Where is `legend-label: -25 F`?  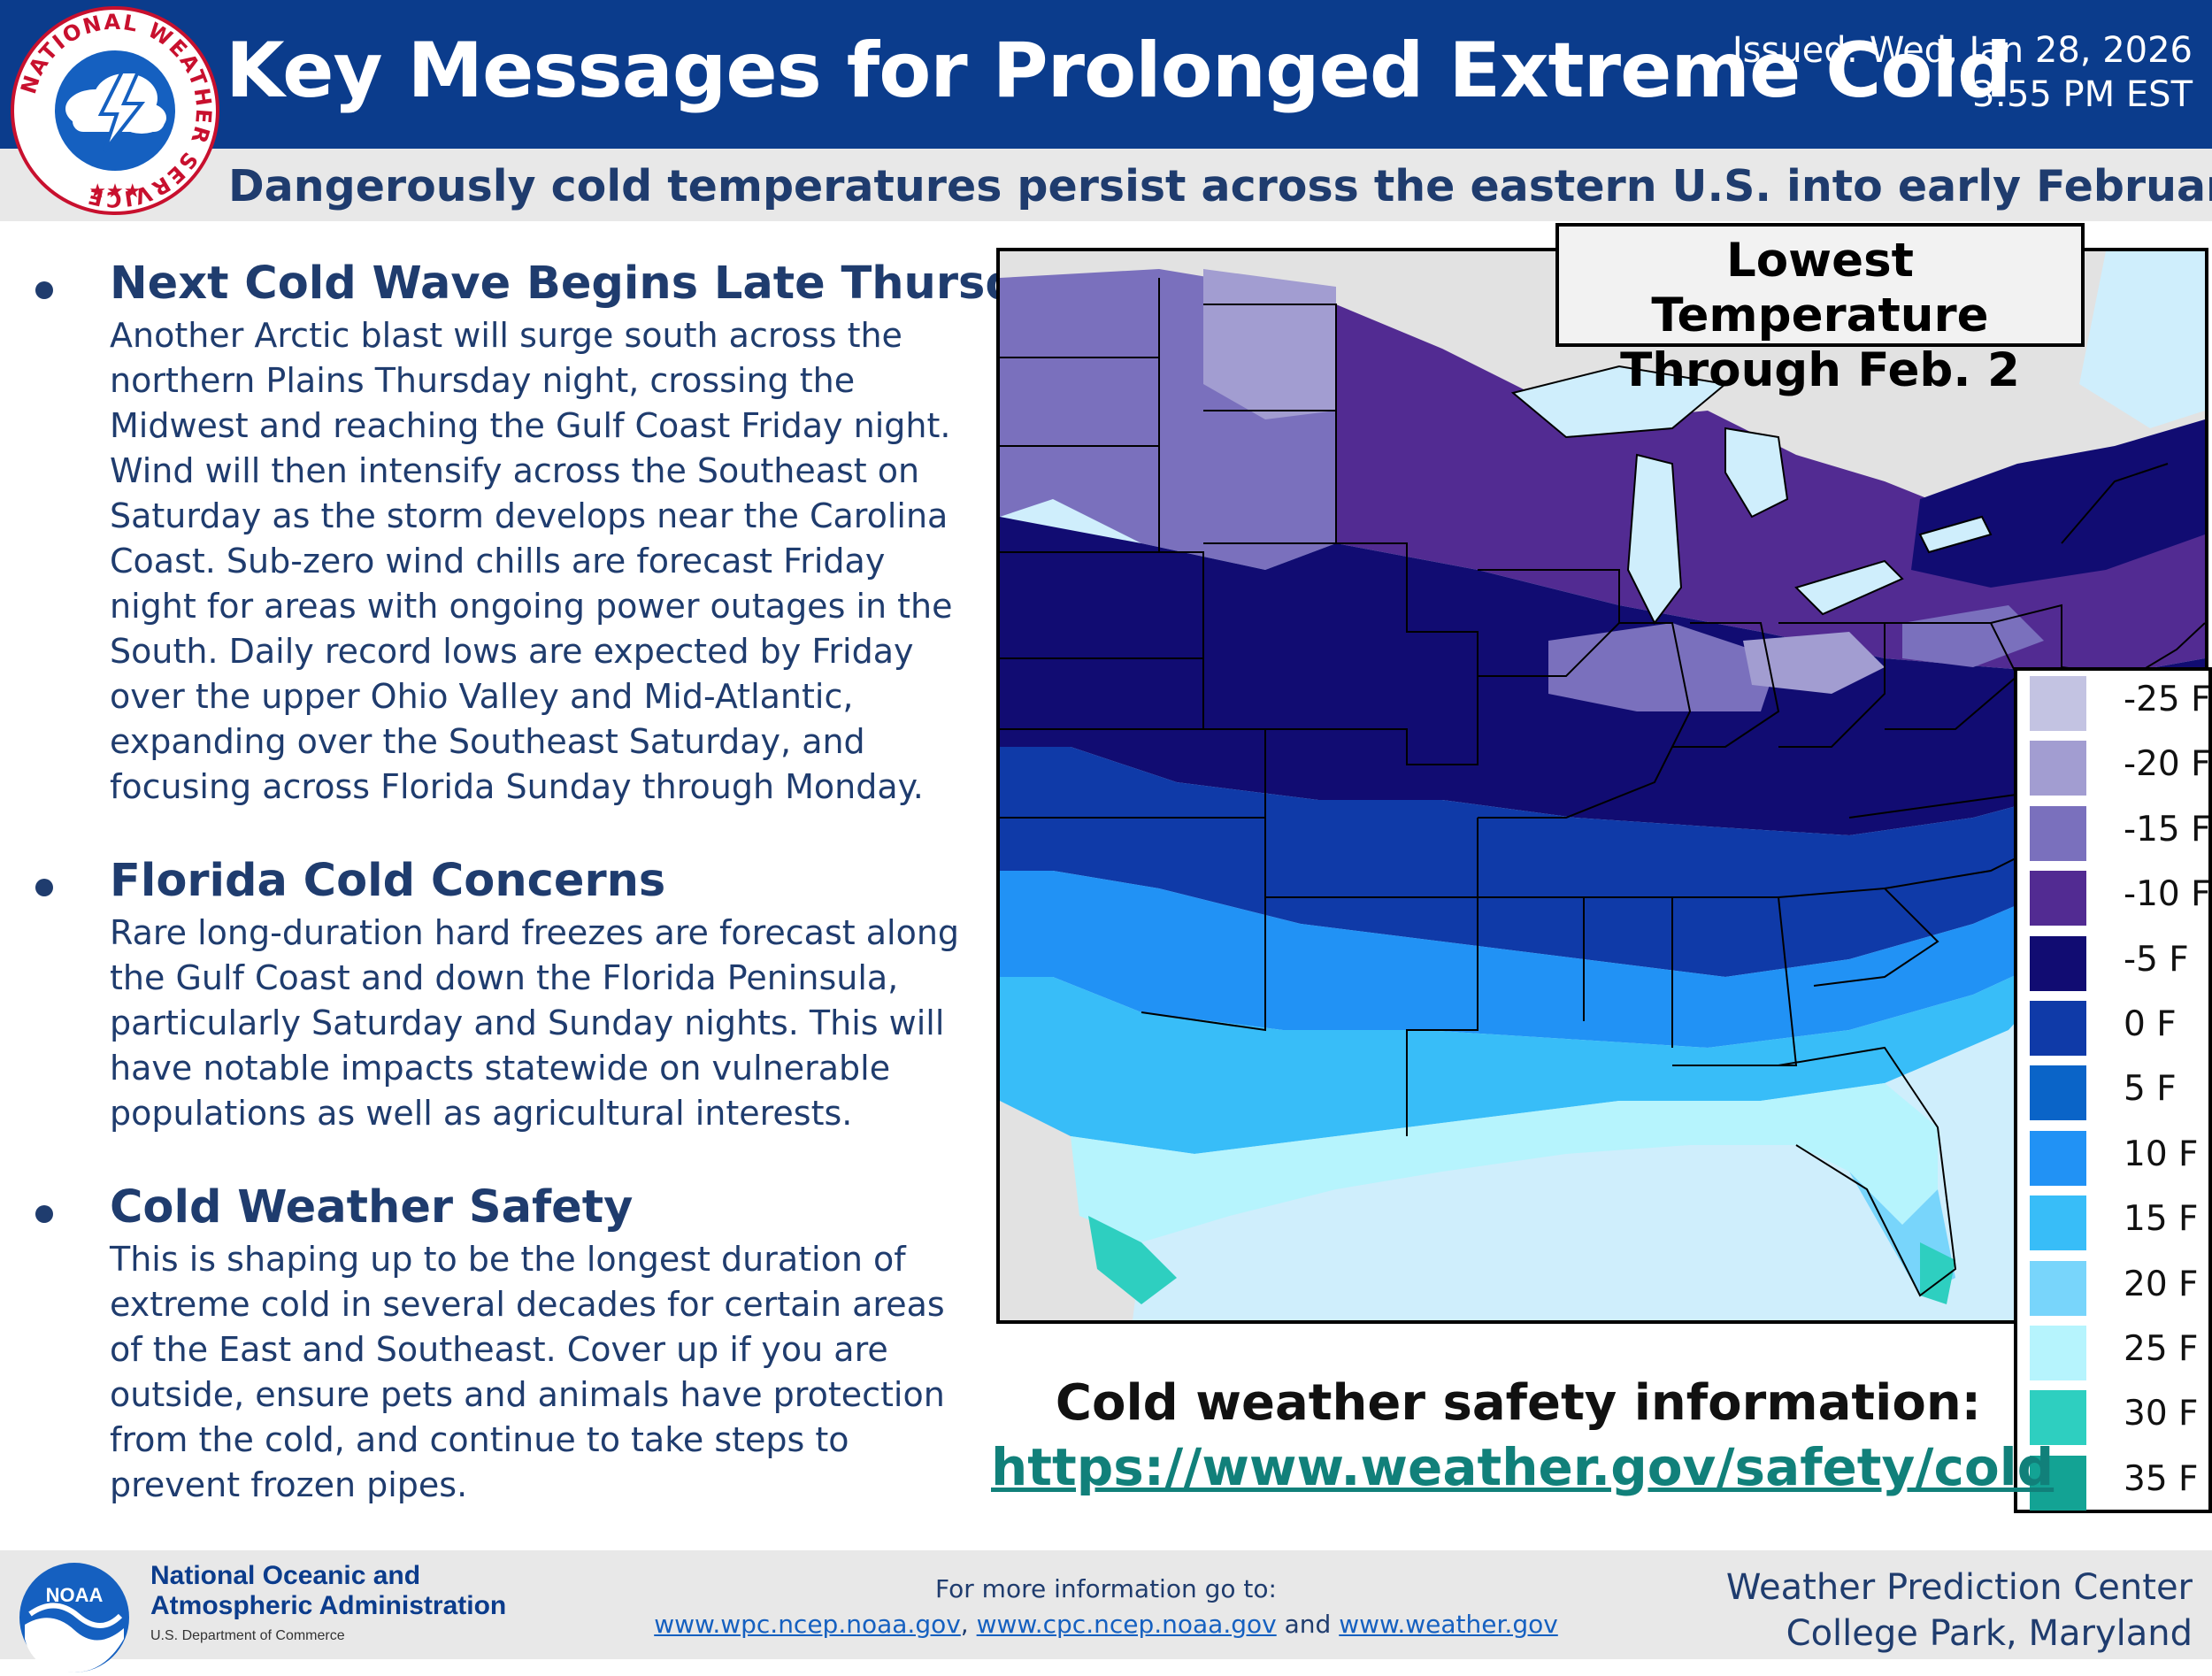 legend-label: -25 F is located at coordinates (2167, 699).